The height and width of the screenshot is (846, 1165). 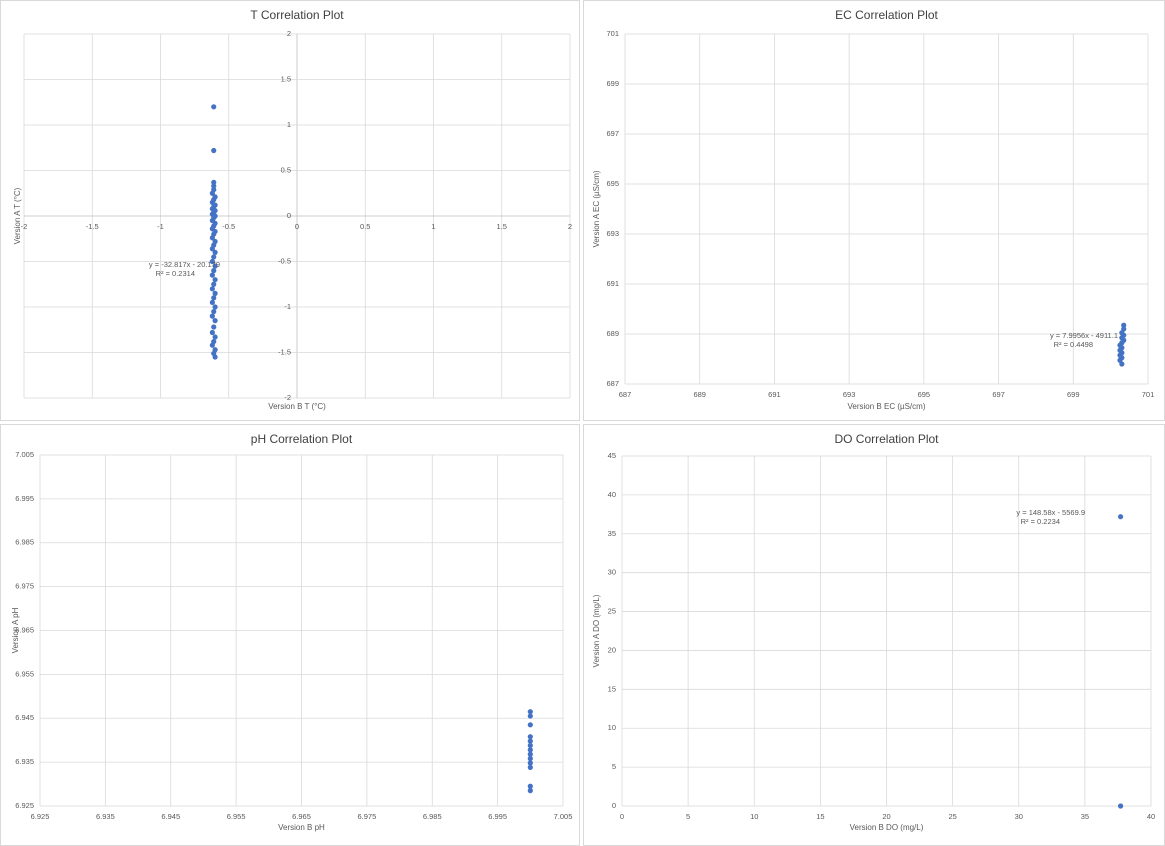 What do you see at coordinates (175, 273) in the screenshot?
I see `trendline-label: R² = 0.2314` at bounding box center [175, 273].